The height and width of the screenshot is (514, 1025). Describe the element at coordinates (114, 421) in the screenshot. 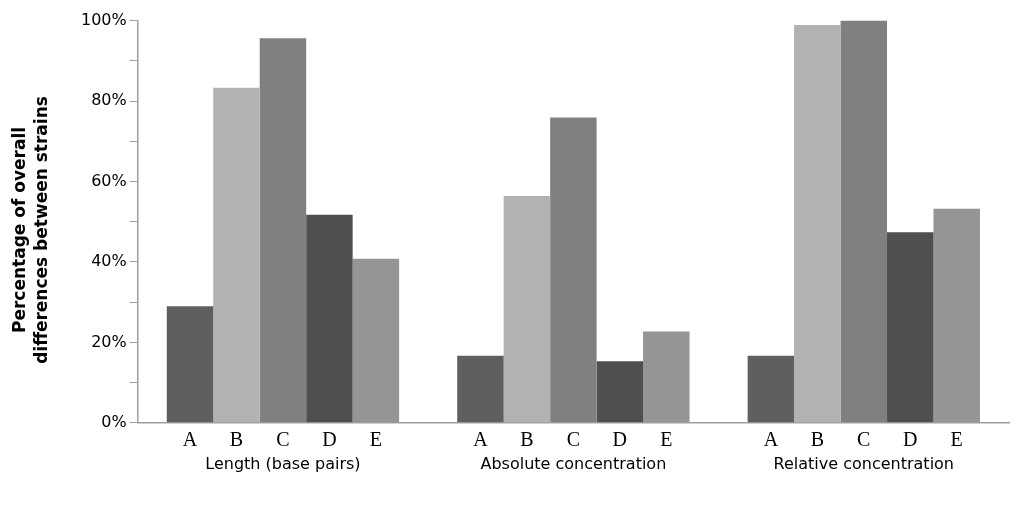

I see `y-tick-label: 0%` at that location.